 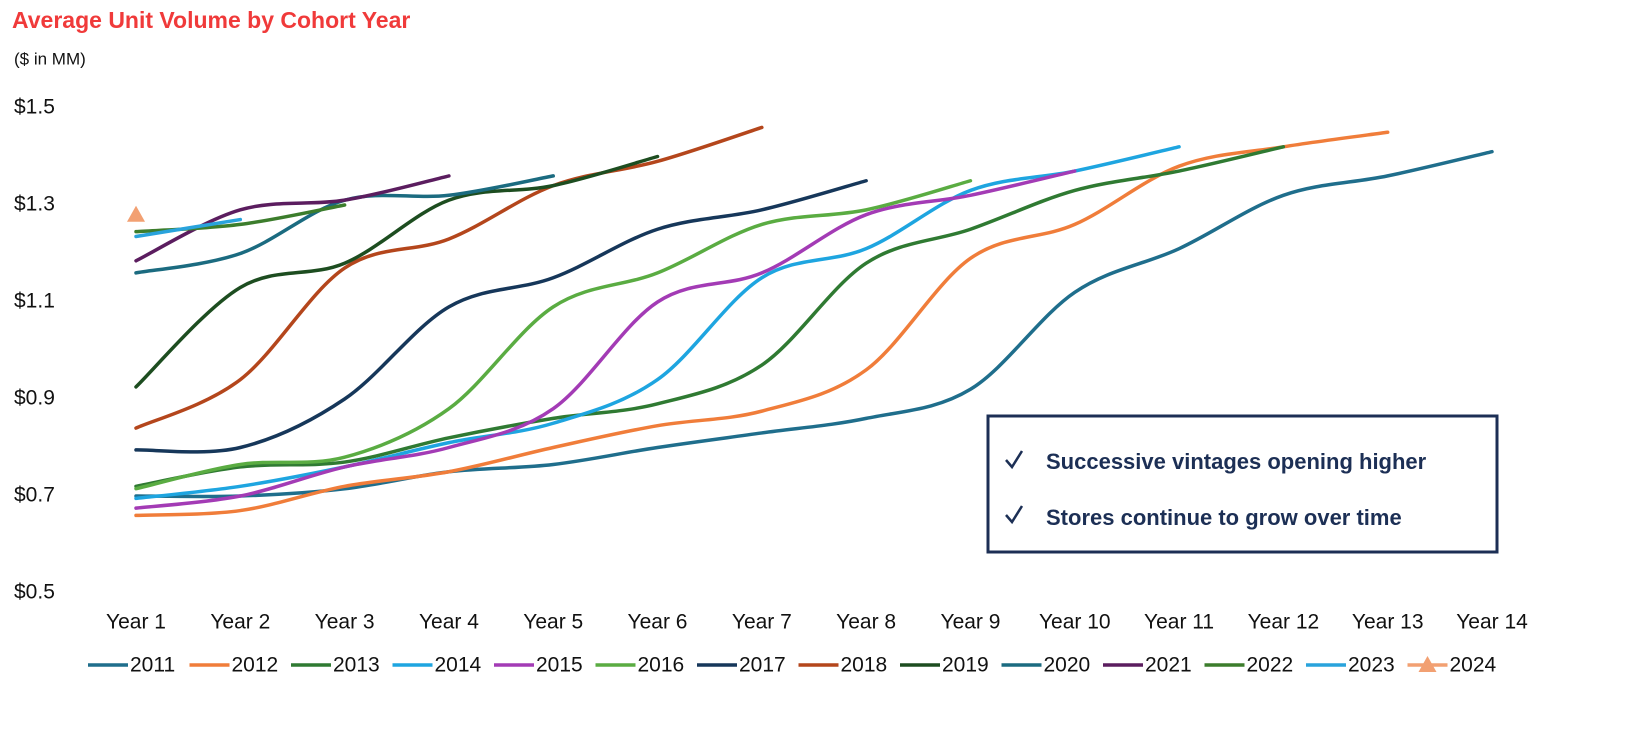 I want to click on legend-label: 2023, so click(x=1371, y=665).